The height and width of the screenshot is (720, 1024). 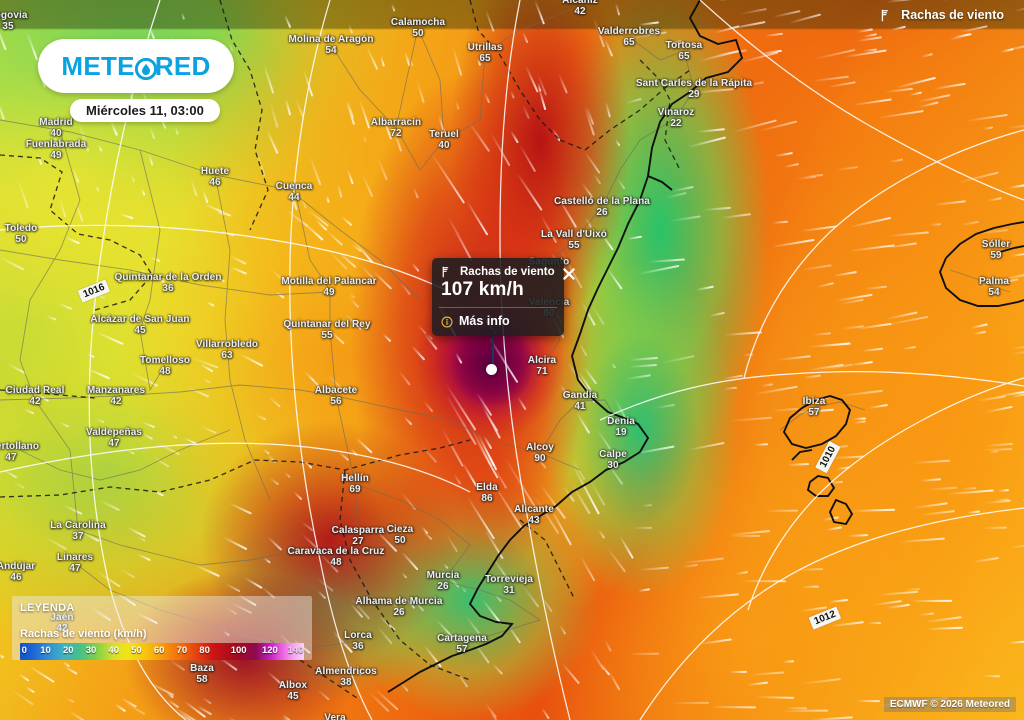 I want to click on legend-tick: 70, so click(x=182, y=650).